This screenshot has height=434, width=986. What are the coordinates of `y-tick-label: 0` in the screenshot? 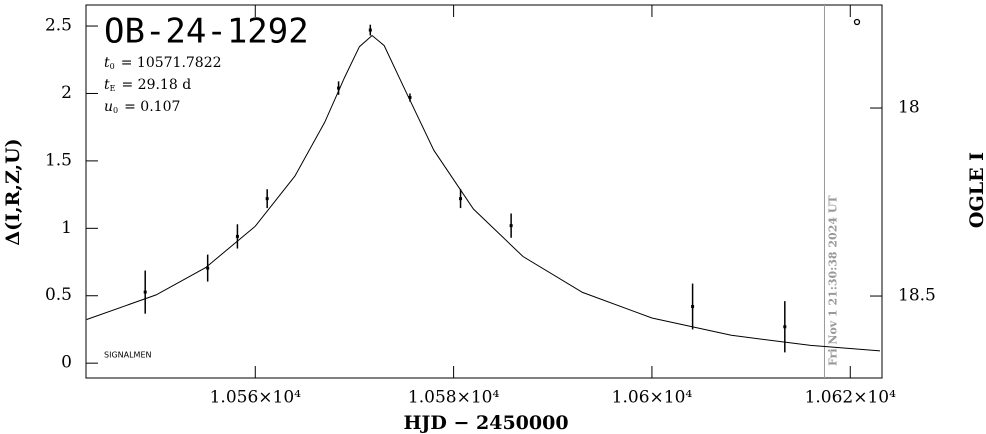 It's located at (66, 363).